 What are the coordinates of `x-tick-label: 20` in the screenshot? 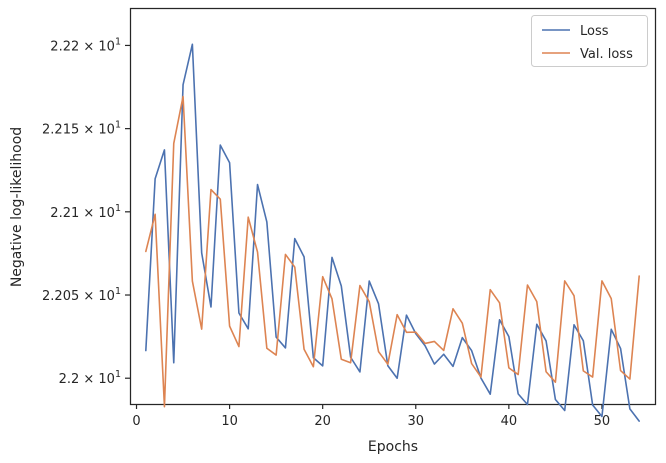 It's located at (322, 421).